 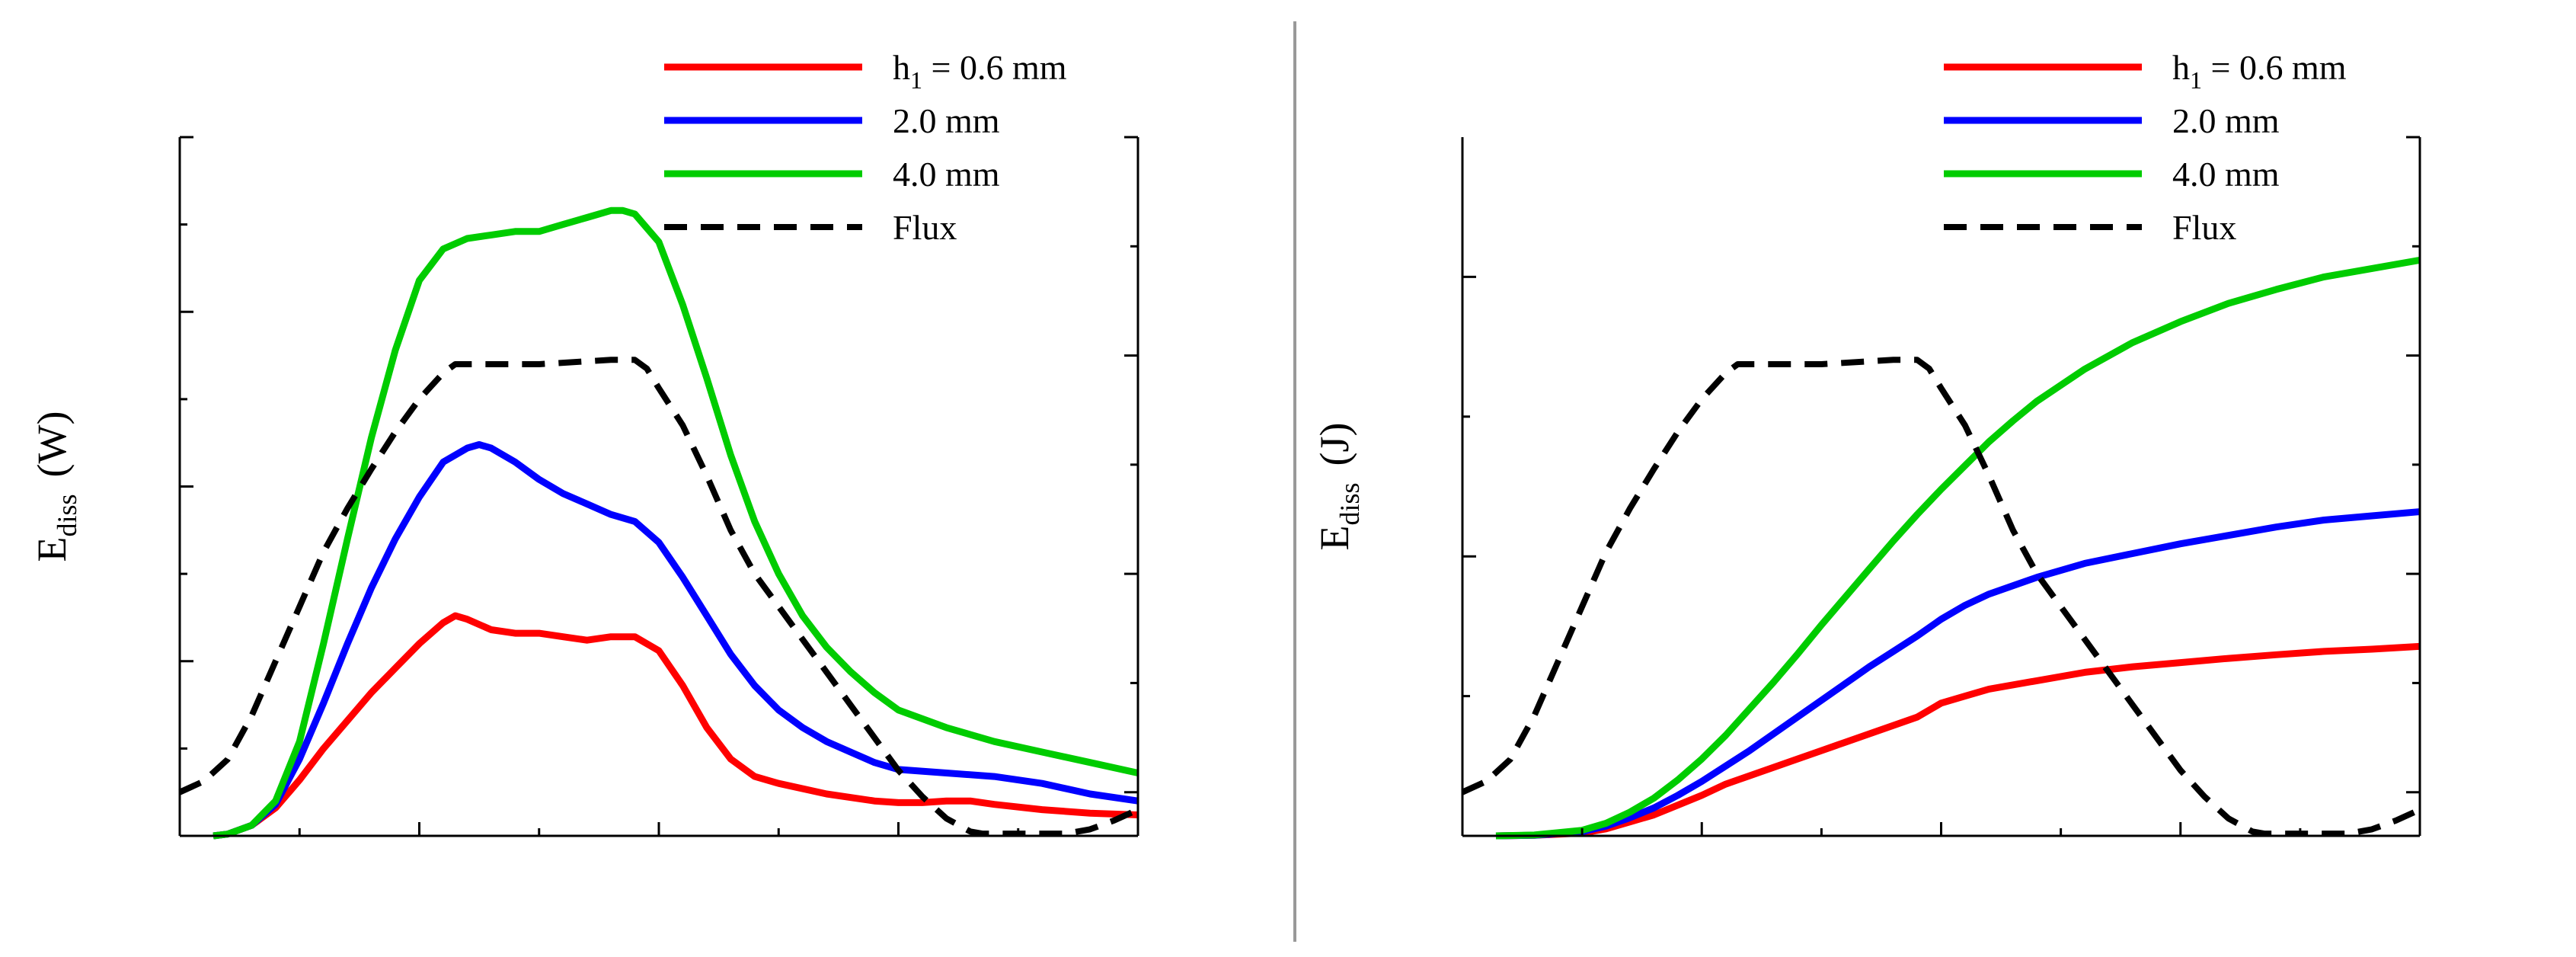 What do you see at coordinates (1335, 444) in the screenshot?
I see `y-axis-label-unit: (J)` at bounding box center [1335, 444].